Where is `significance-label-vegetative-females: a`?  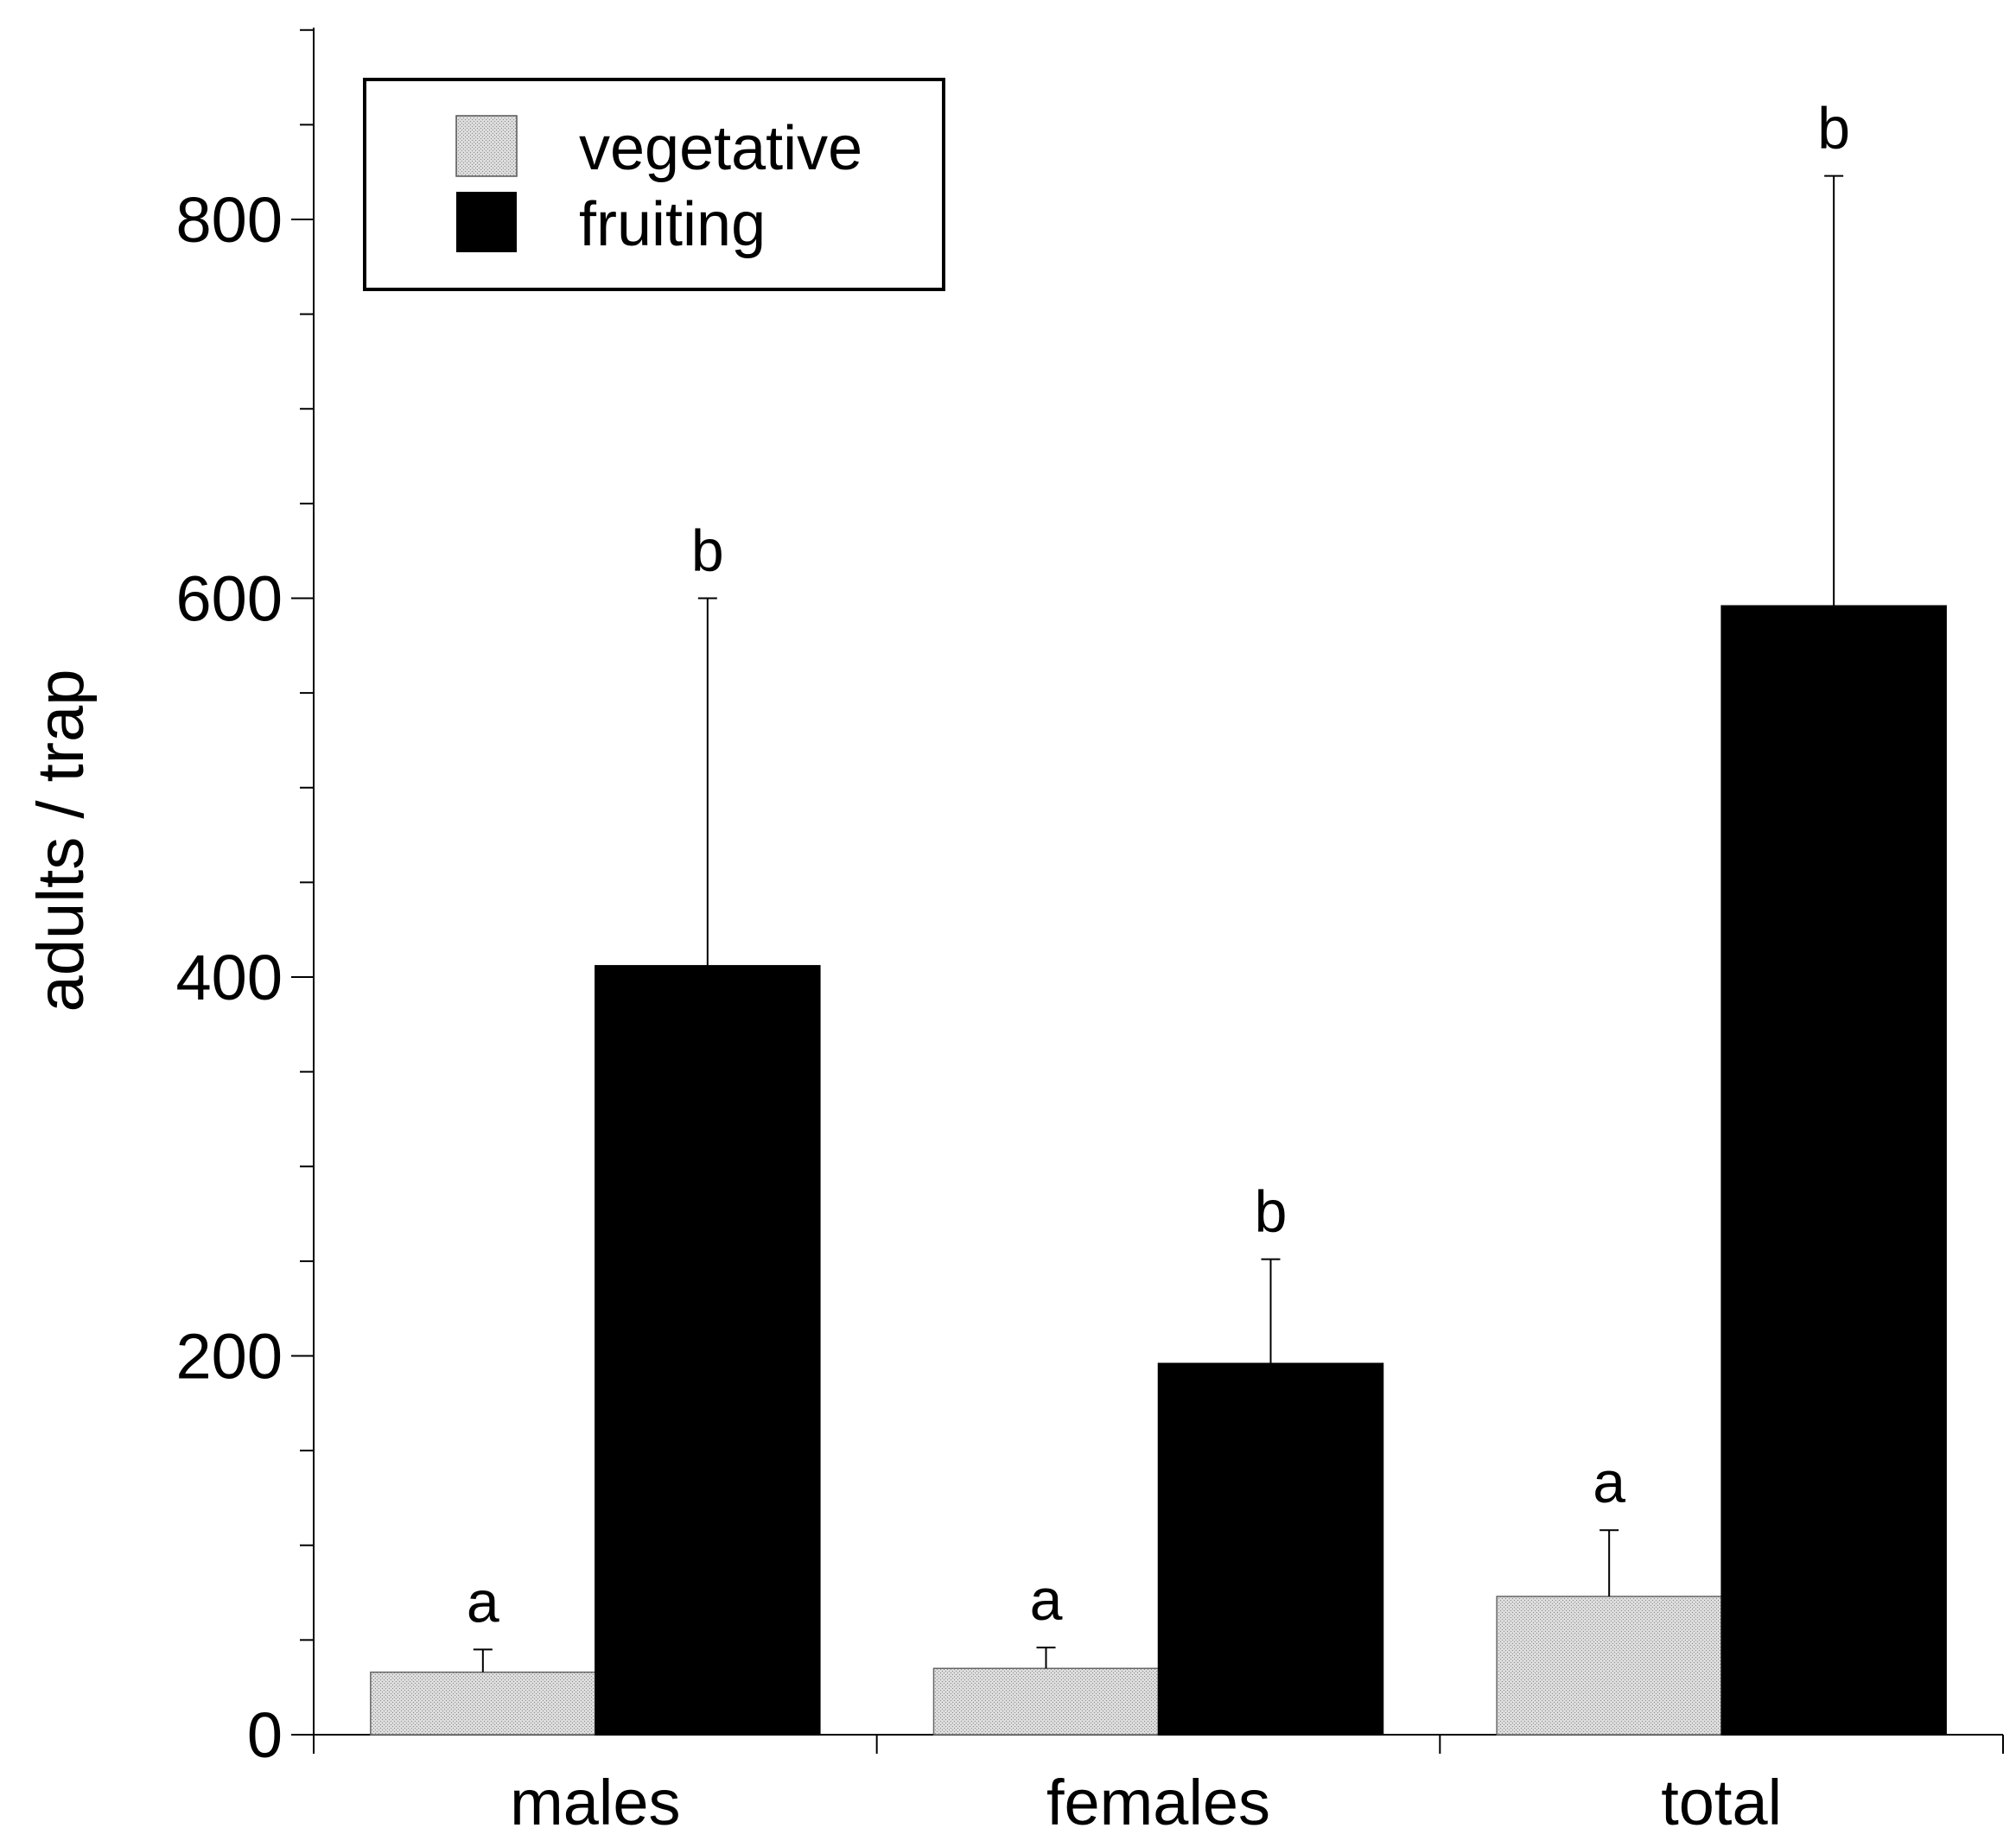 significance-label-vegetative-females: a is located at coordinates (1046, 1600).